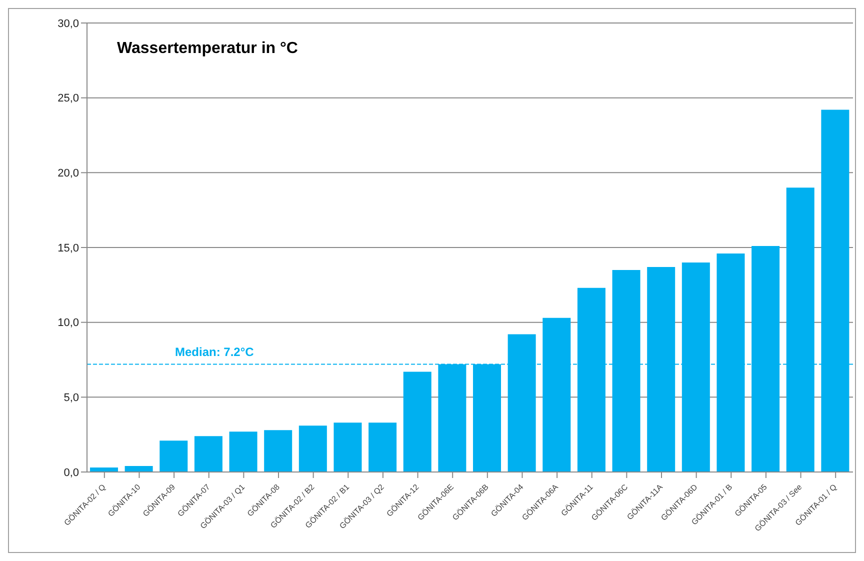 The height and width of the screenshot is (561, 864). What do you see at coordinates (71, 398) in the screenshot?
I see `y-tick-label: 5,0` at bounding box center [71, 398].